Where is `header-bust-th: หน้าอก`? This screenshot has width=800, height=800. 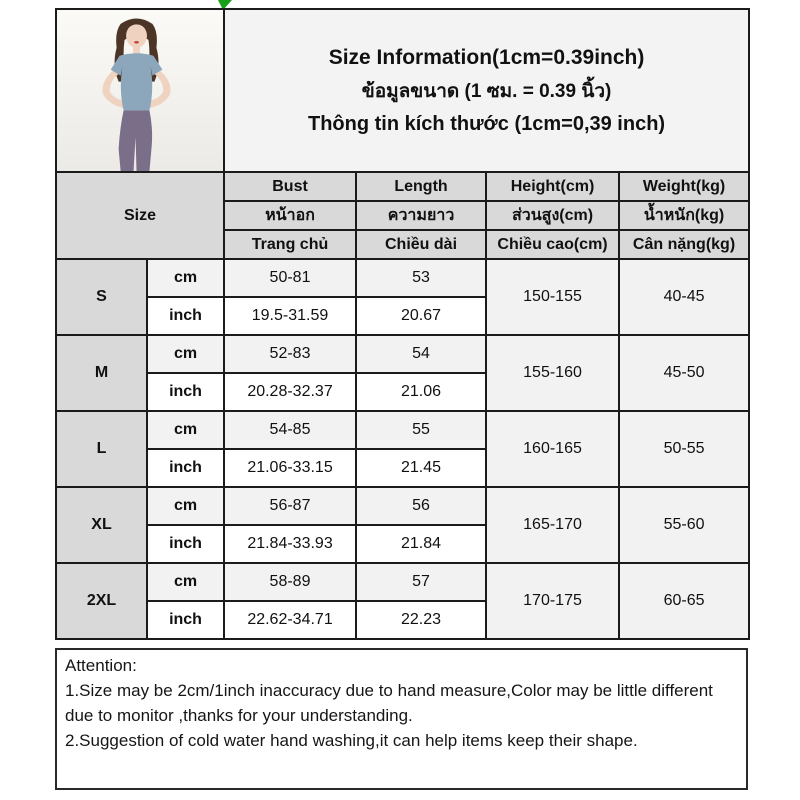
header-bust-th: หน้าอก is located at coordinates (290, 216).